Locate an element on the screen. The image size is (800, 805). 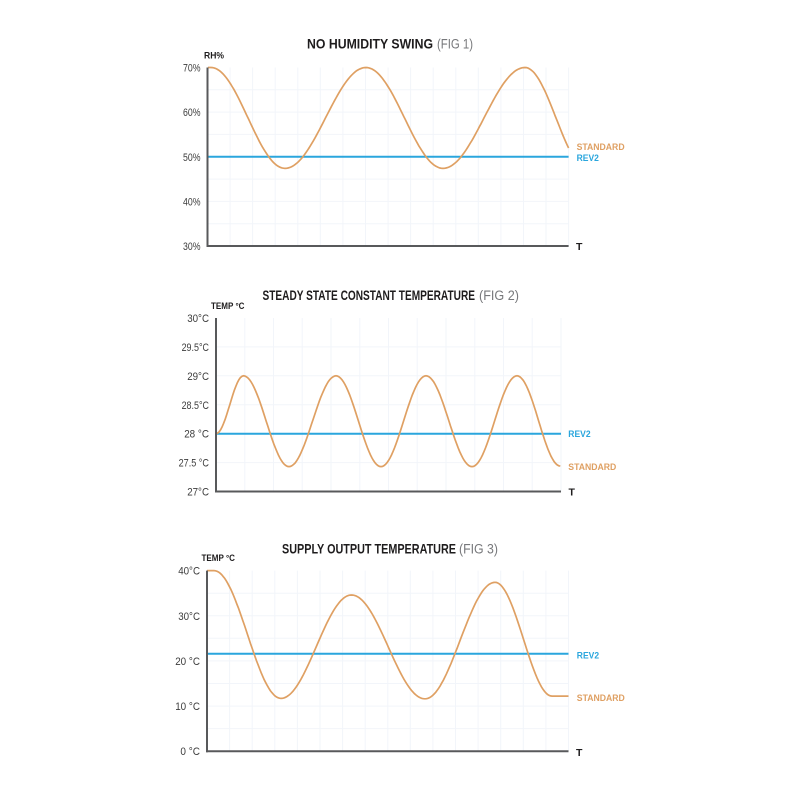
svg-text: 50% is located at coordinates (192, 158).